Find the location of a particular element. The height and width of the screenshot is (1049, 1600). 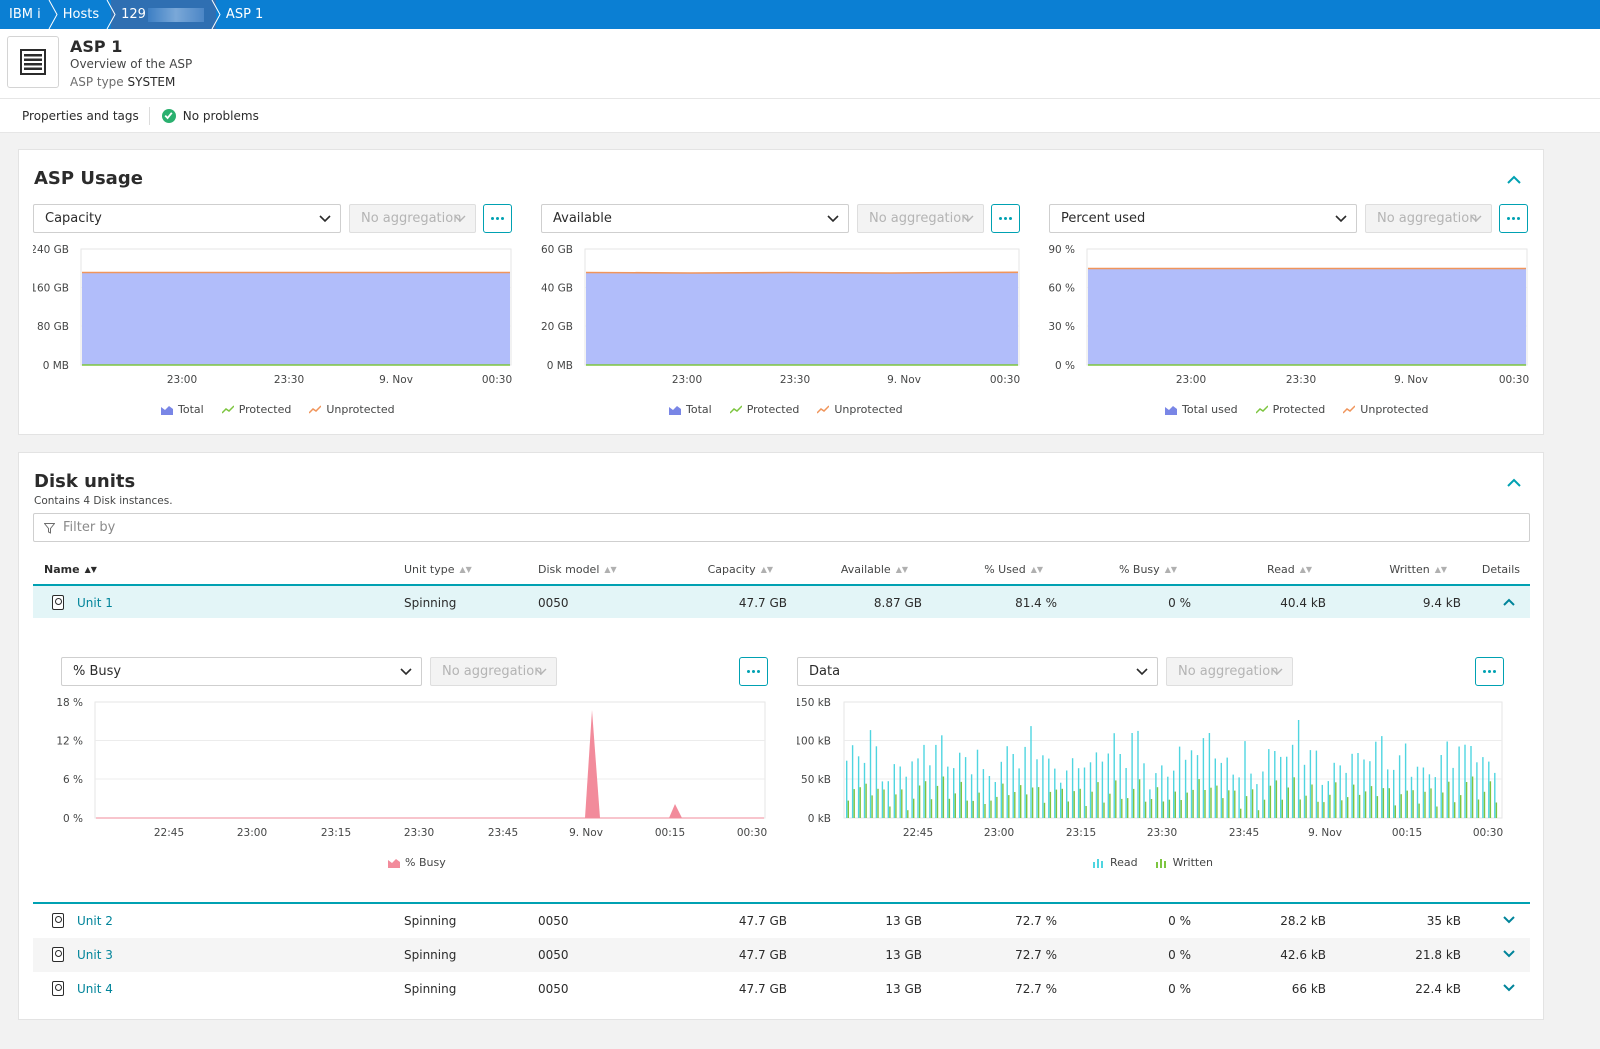

unit-name-link: Unit 4 is located at coordinates (95, 989).